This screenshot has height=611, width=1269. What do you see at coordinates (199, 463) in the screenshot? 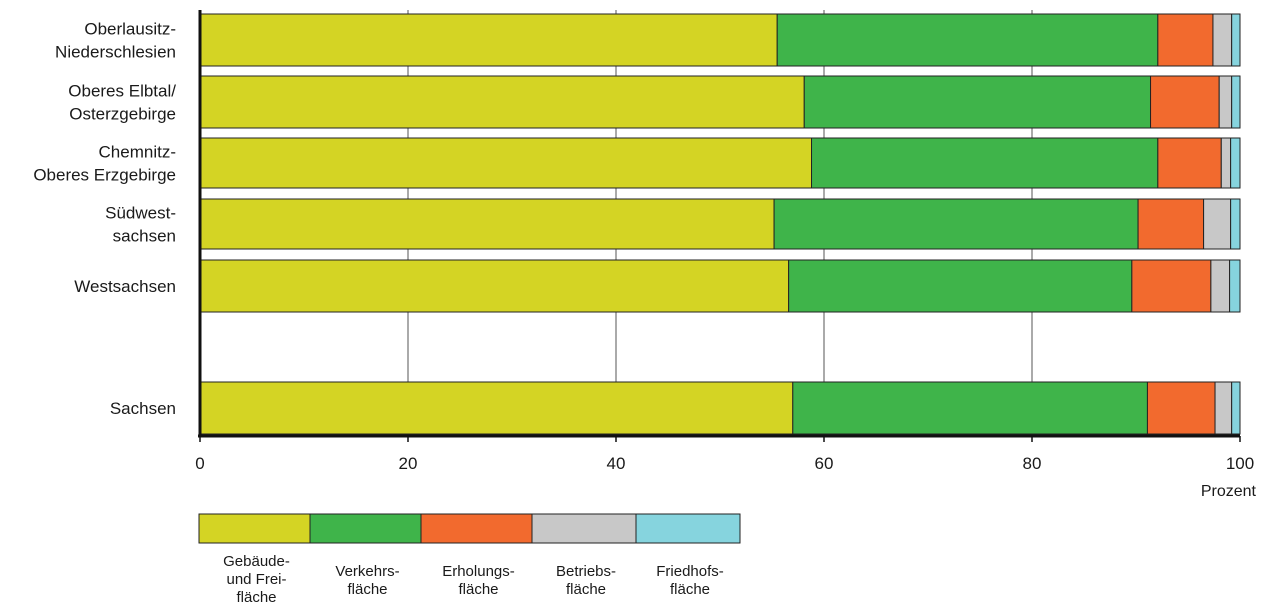
I see `x-tick-label-0: 0` at bounding box center [199, 463].